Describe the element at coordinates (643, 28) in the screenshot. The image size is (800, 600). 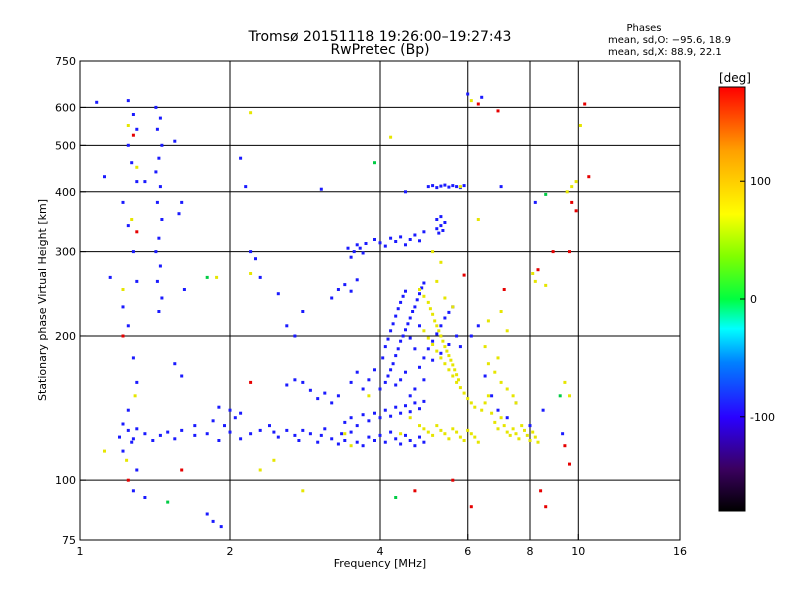
I see `phase-stats-heading: Phases` at that location.